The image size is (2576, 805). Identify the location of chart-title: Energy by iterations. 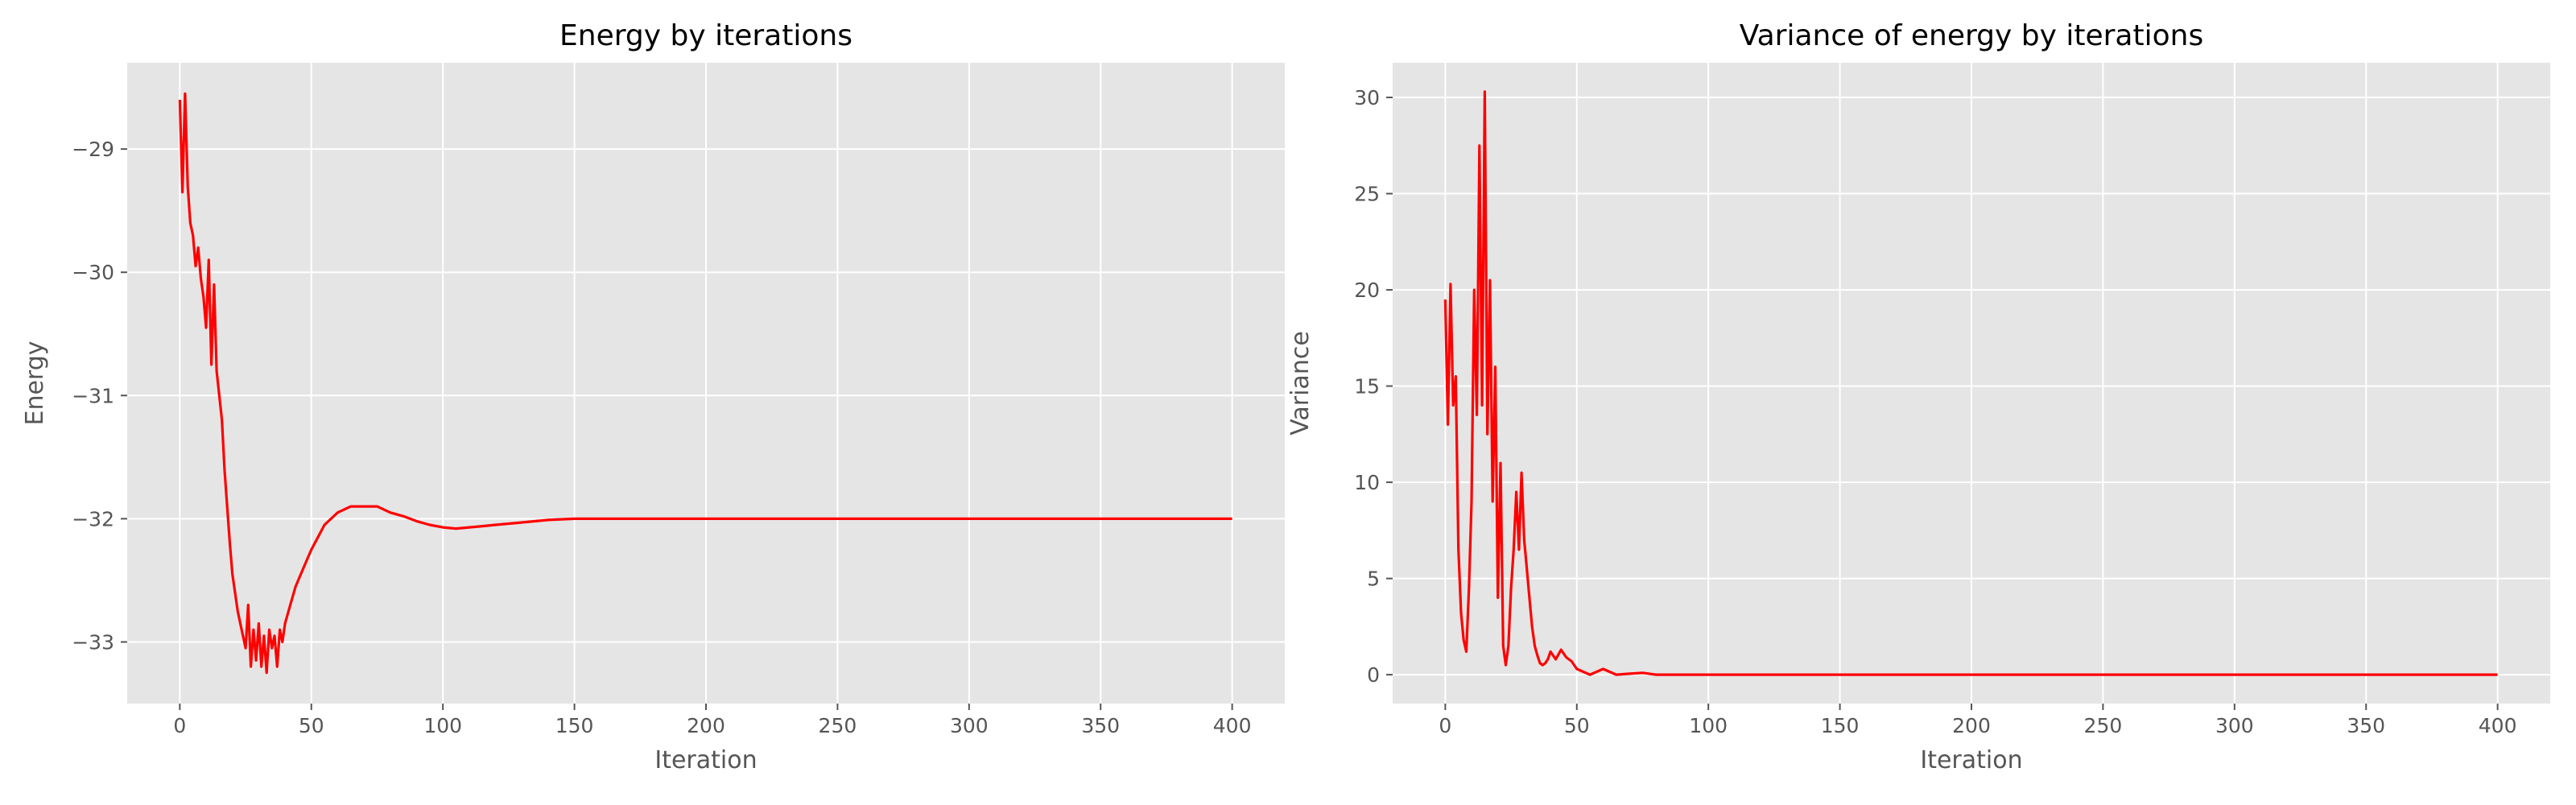
(705, 35).